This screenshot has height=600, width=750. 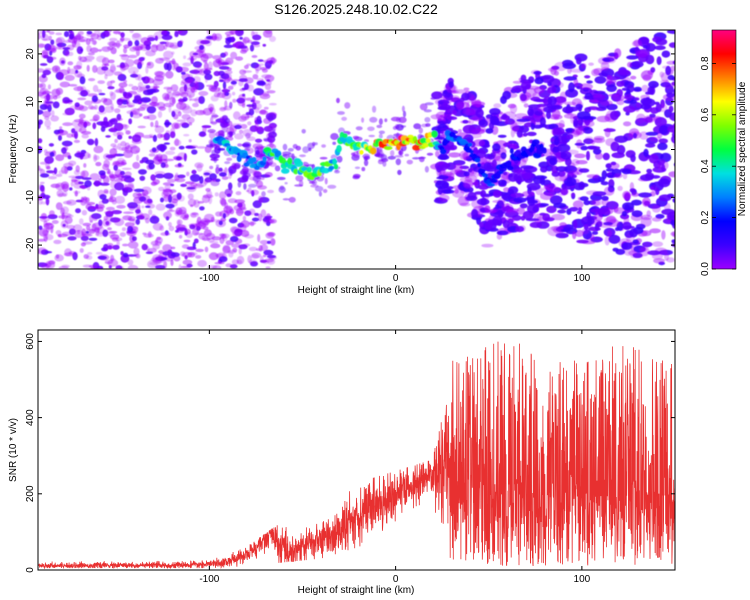 I want to click on snr-y-tick-label: 400, so click(x=30, y=417).